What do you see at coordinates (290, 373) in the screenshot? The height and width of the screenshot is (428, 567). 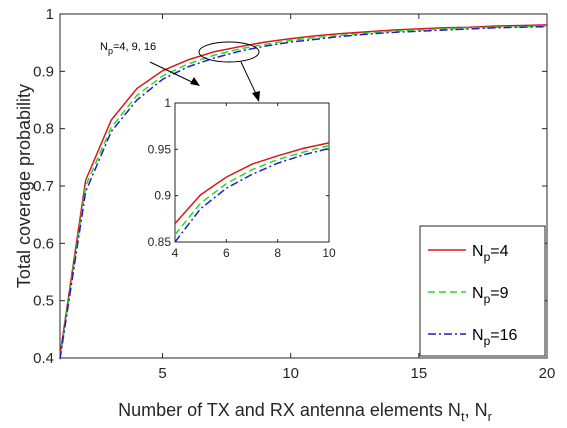 I see `x-tick-label: 10` at bounding box center [290, 373].